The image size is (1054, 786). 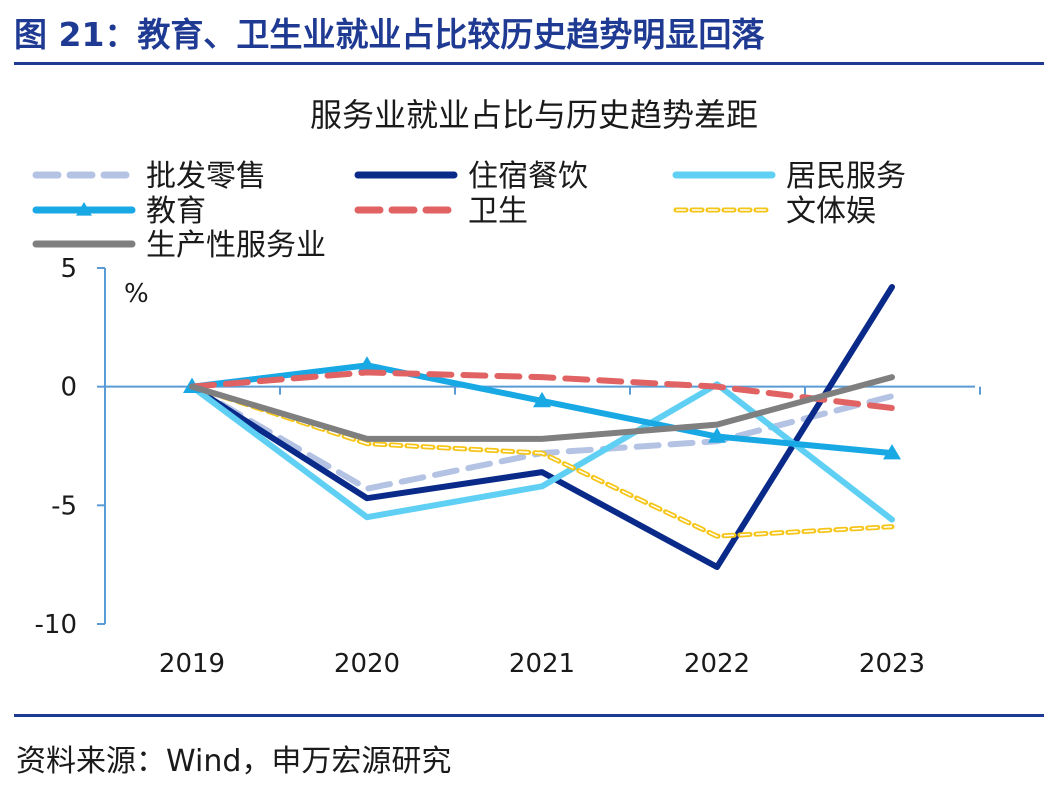 What do you see at coordinates (534, 115) in the screenshot?
I see `chart-title: 服务业就业占比与历史趋势差距` at bounding box center [534, 115].